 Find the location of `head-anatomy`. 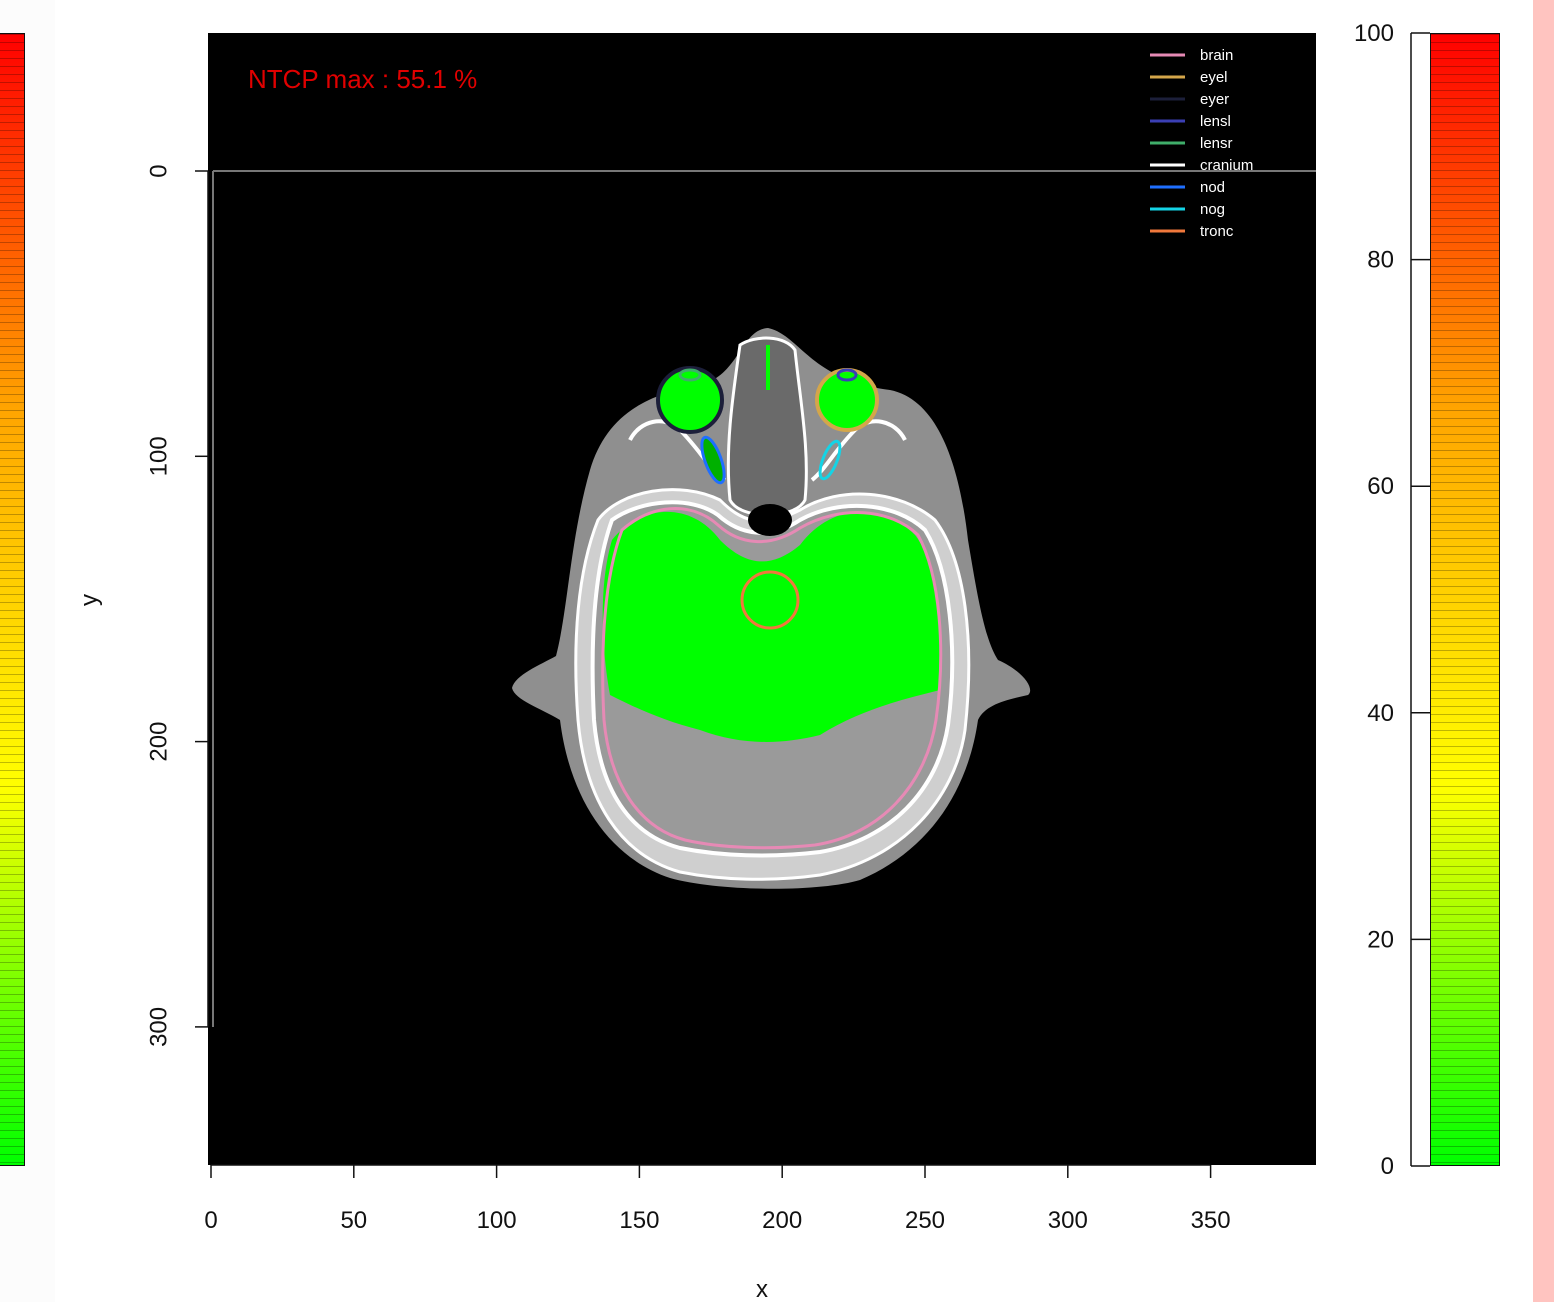

head-anatomy is located at coordinates (771, 608).